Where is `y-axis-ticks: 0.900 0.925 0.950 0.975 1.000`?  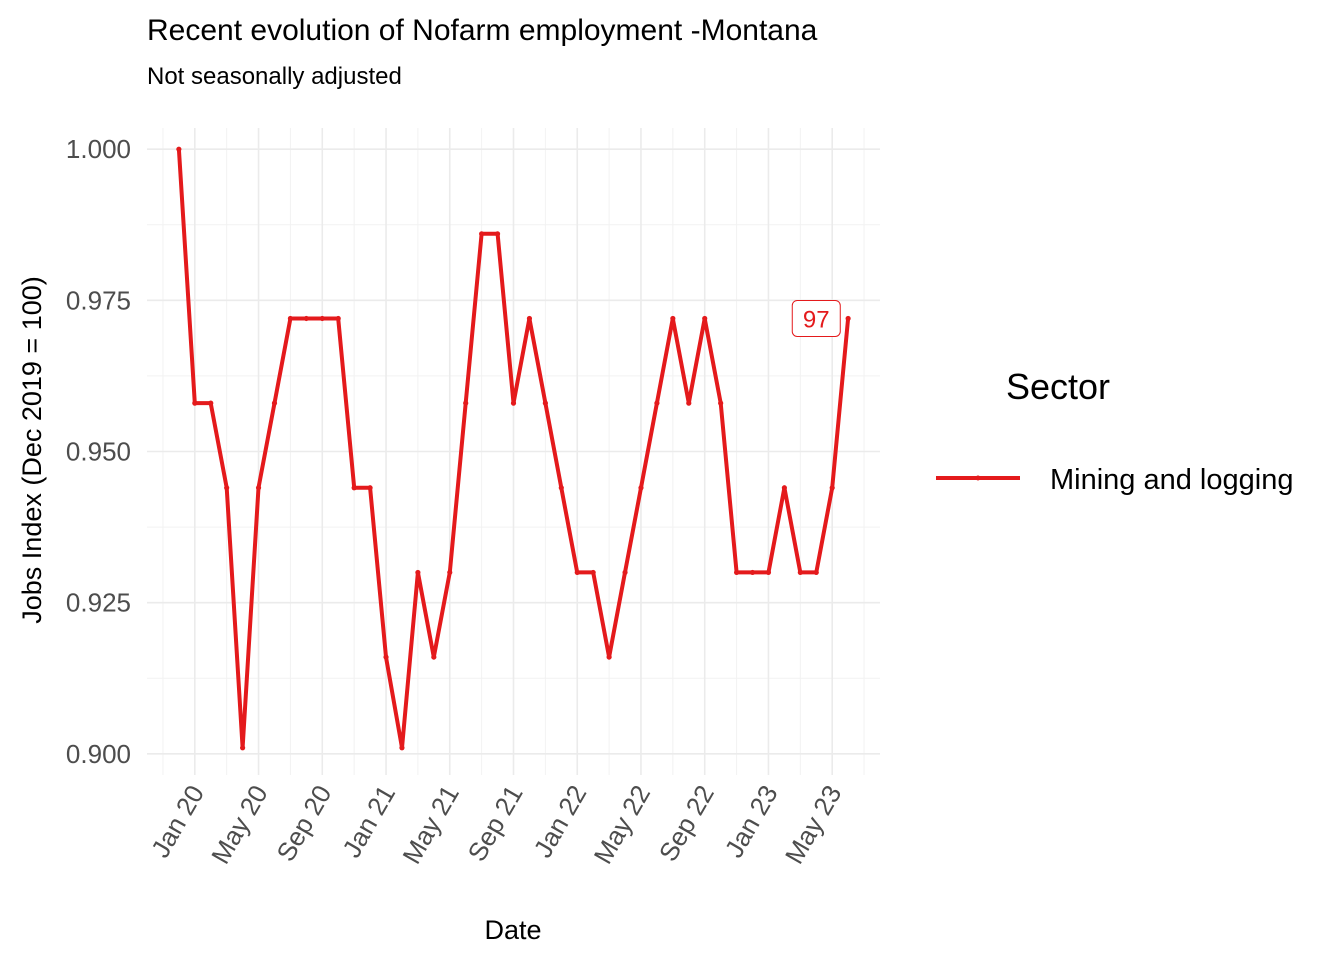
y-axis-ticks: 0.900 0.925 0.950 0.975 1.000 is located at coordinates (98, 451).